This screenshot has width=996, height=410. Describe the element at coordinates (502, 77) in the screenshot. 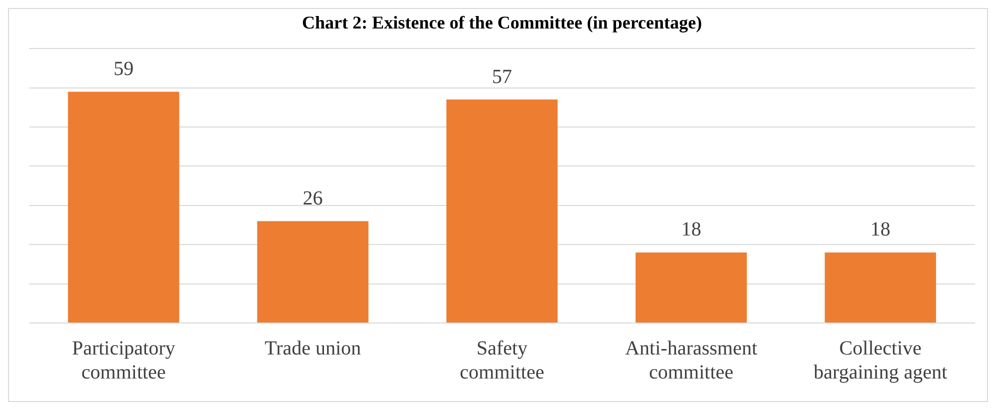

I see `data-label: 57` at that location.